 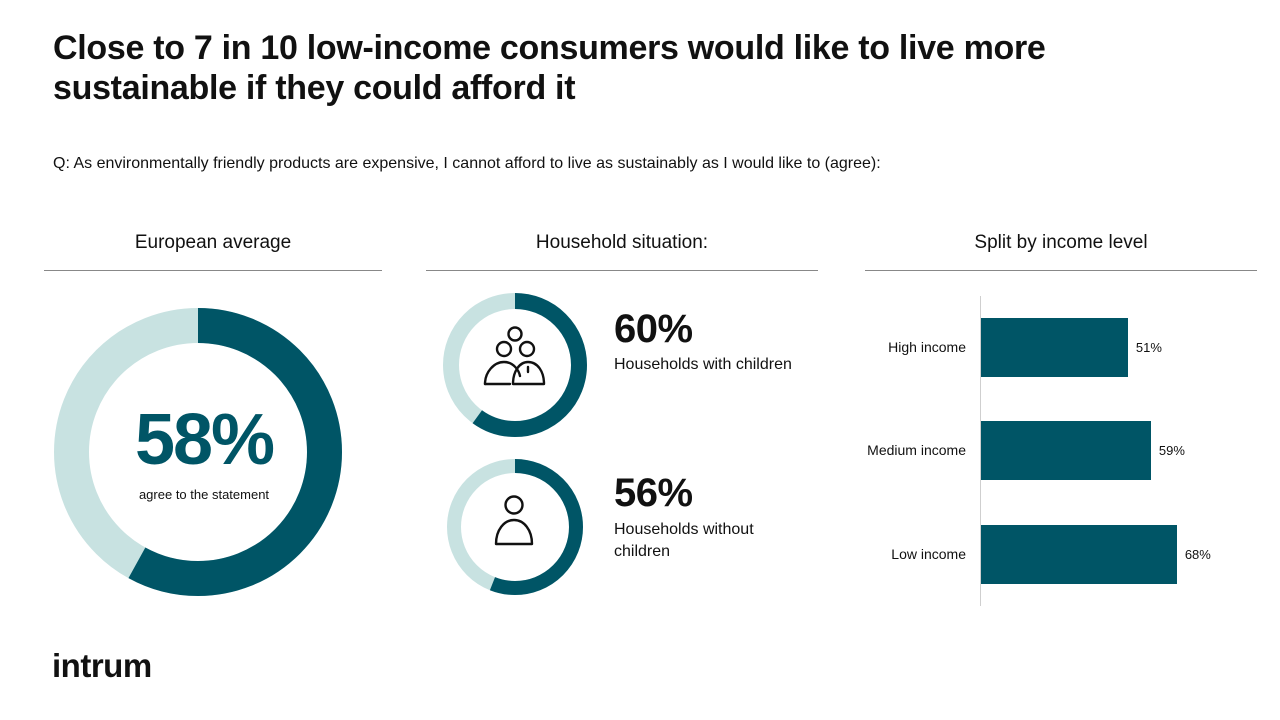 I want to click on households-with-children-arc, so click(x=515, y=365).